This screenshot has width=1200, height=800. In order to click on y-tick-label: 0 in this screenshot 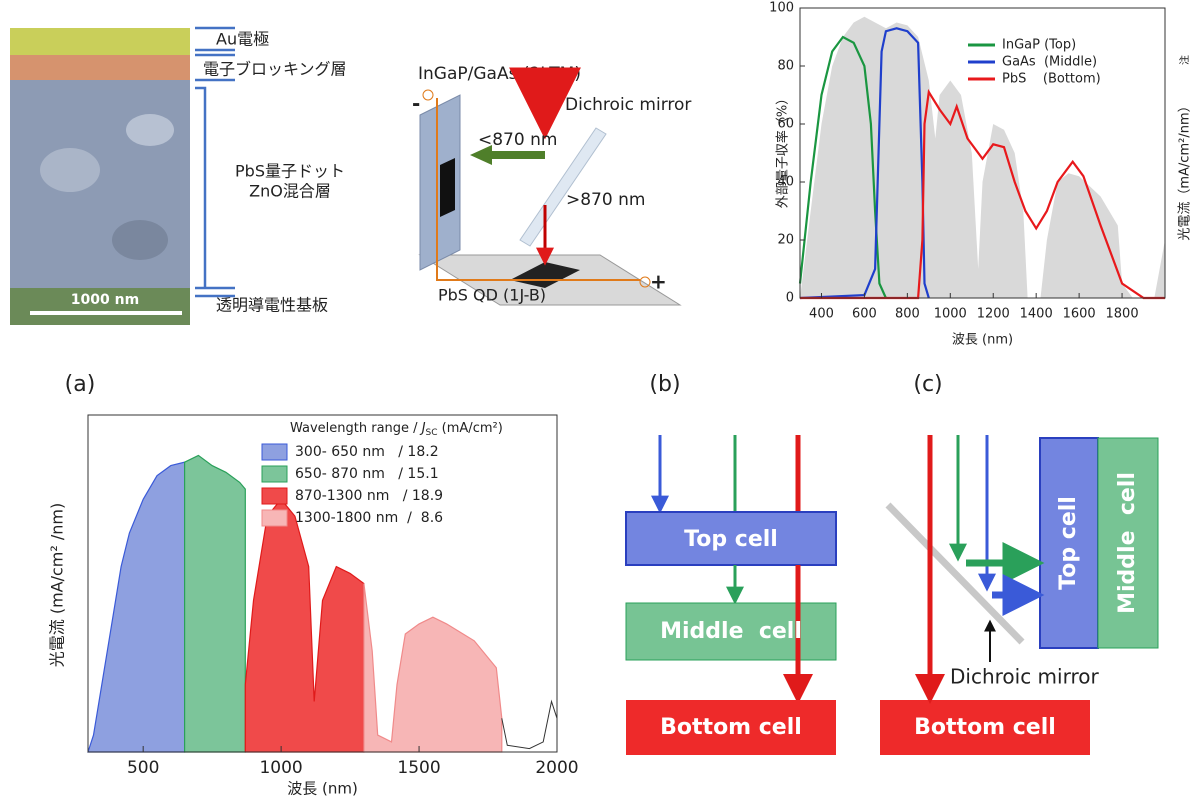, I will do `click(790, 298)`.